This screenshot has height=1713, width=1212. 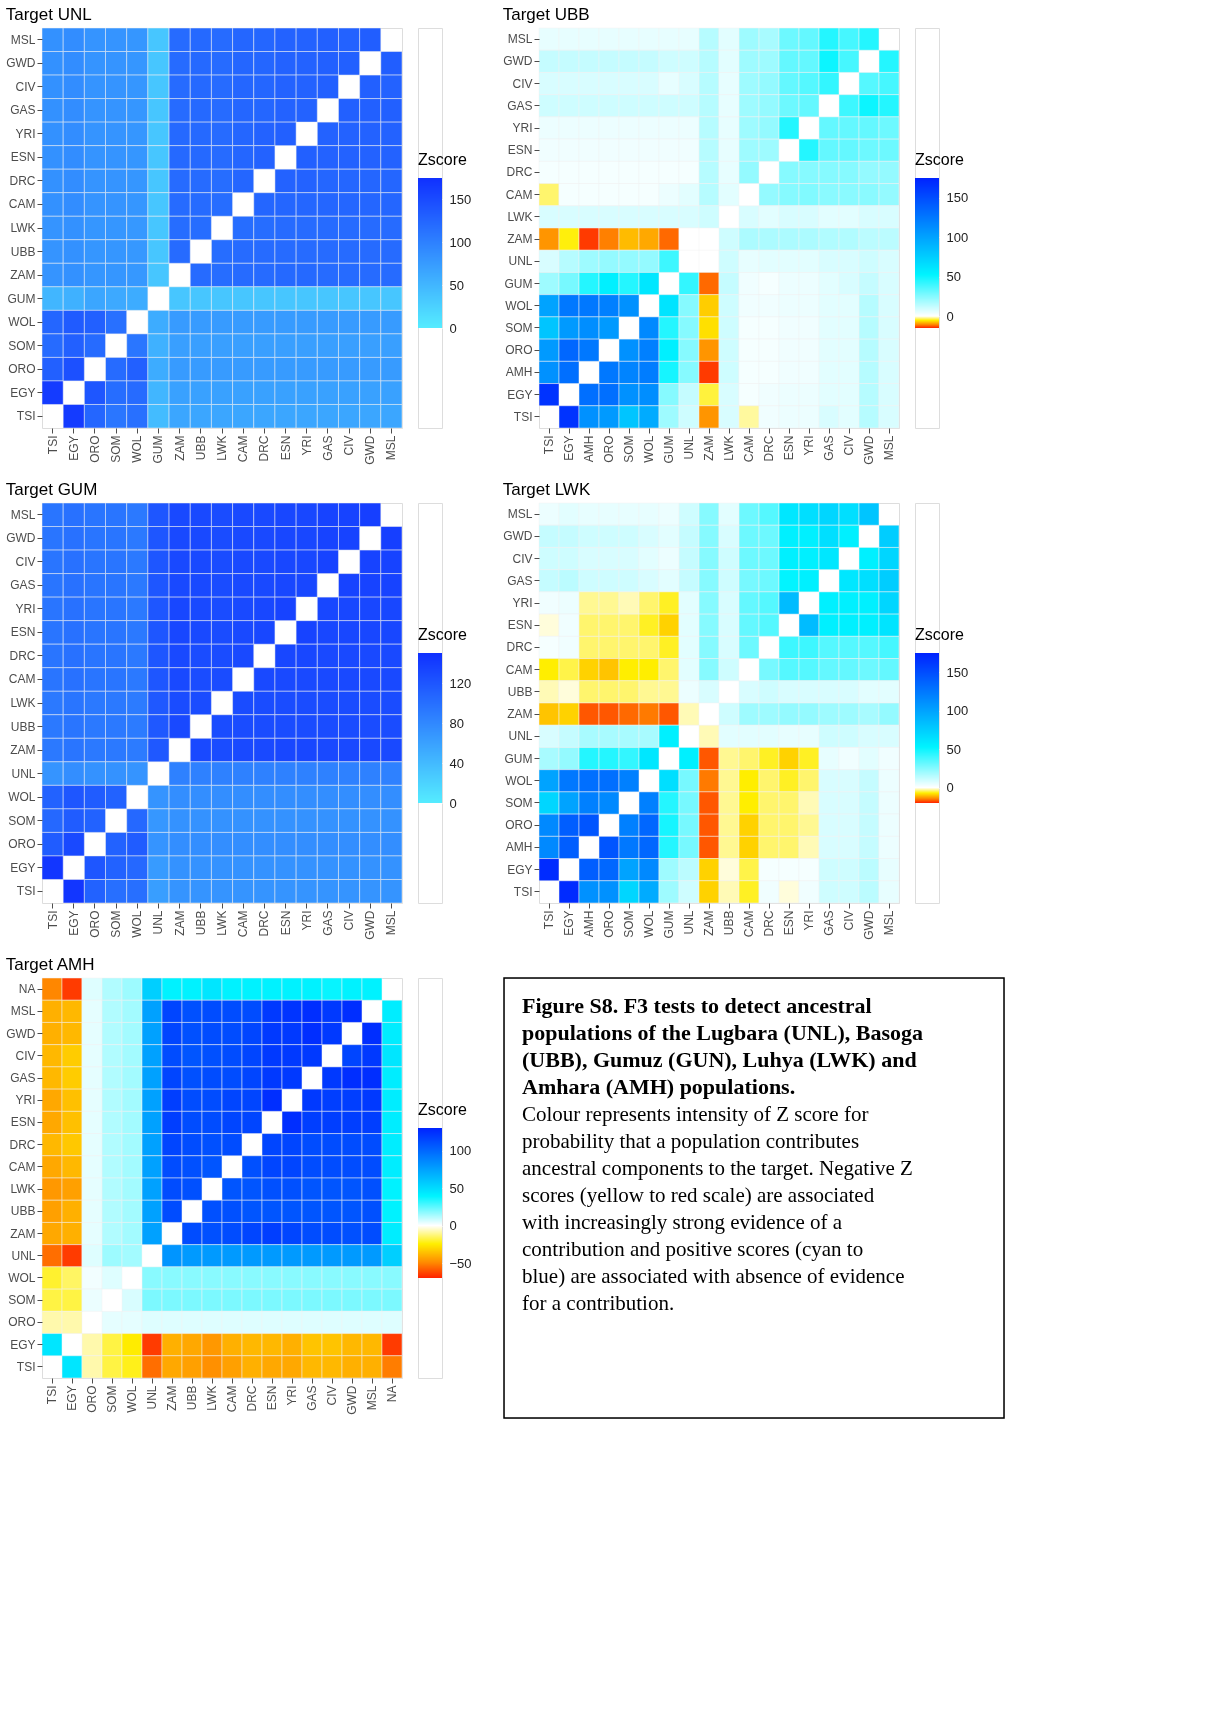 What do you see at coordinates (717, 1208) in the screenshot?
I see `text: Colour represents intensity of Z score for probability that a population contributes ancestral components to the target. Negative Z scores (yellow to red scale) are associated with increasingly strong evidence of a contribution and positive scores (cyan to blue) are associated with absence of evidence for a contribution.` at bounding box center [717, 1208].